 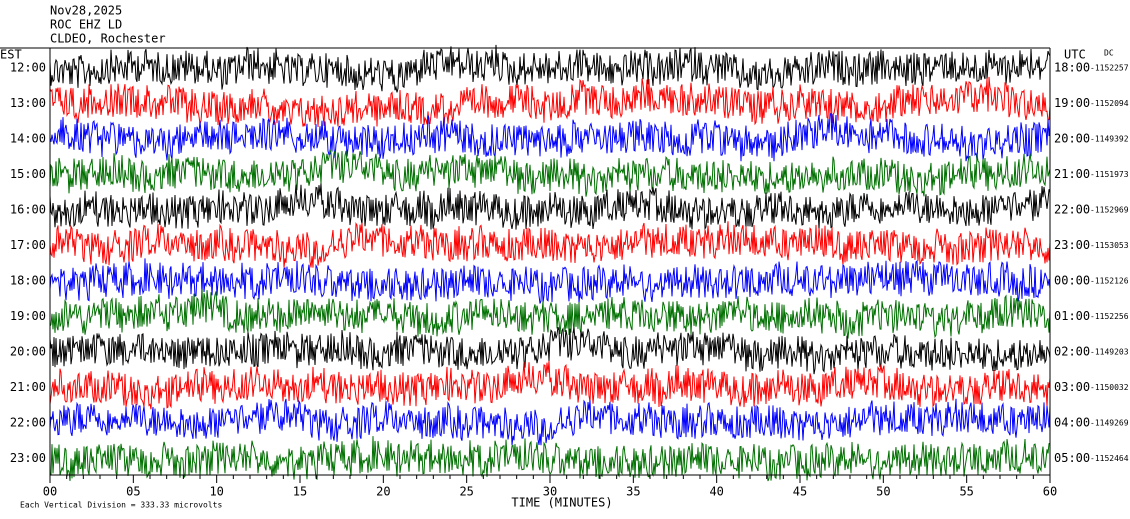 What do you see at coordinates (28, 423) in the screenshot?
I see `left-time: 22:00` at bounding box center [28, 423].